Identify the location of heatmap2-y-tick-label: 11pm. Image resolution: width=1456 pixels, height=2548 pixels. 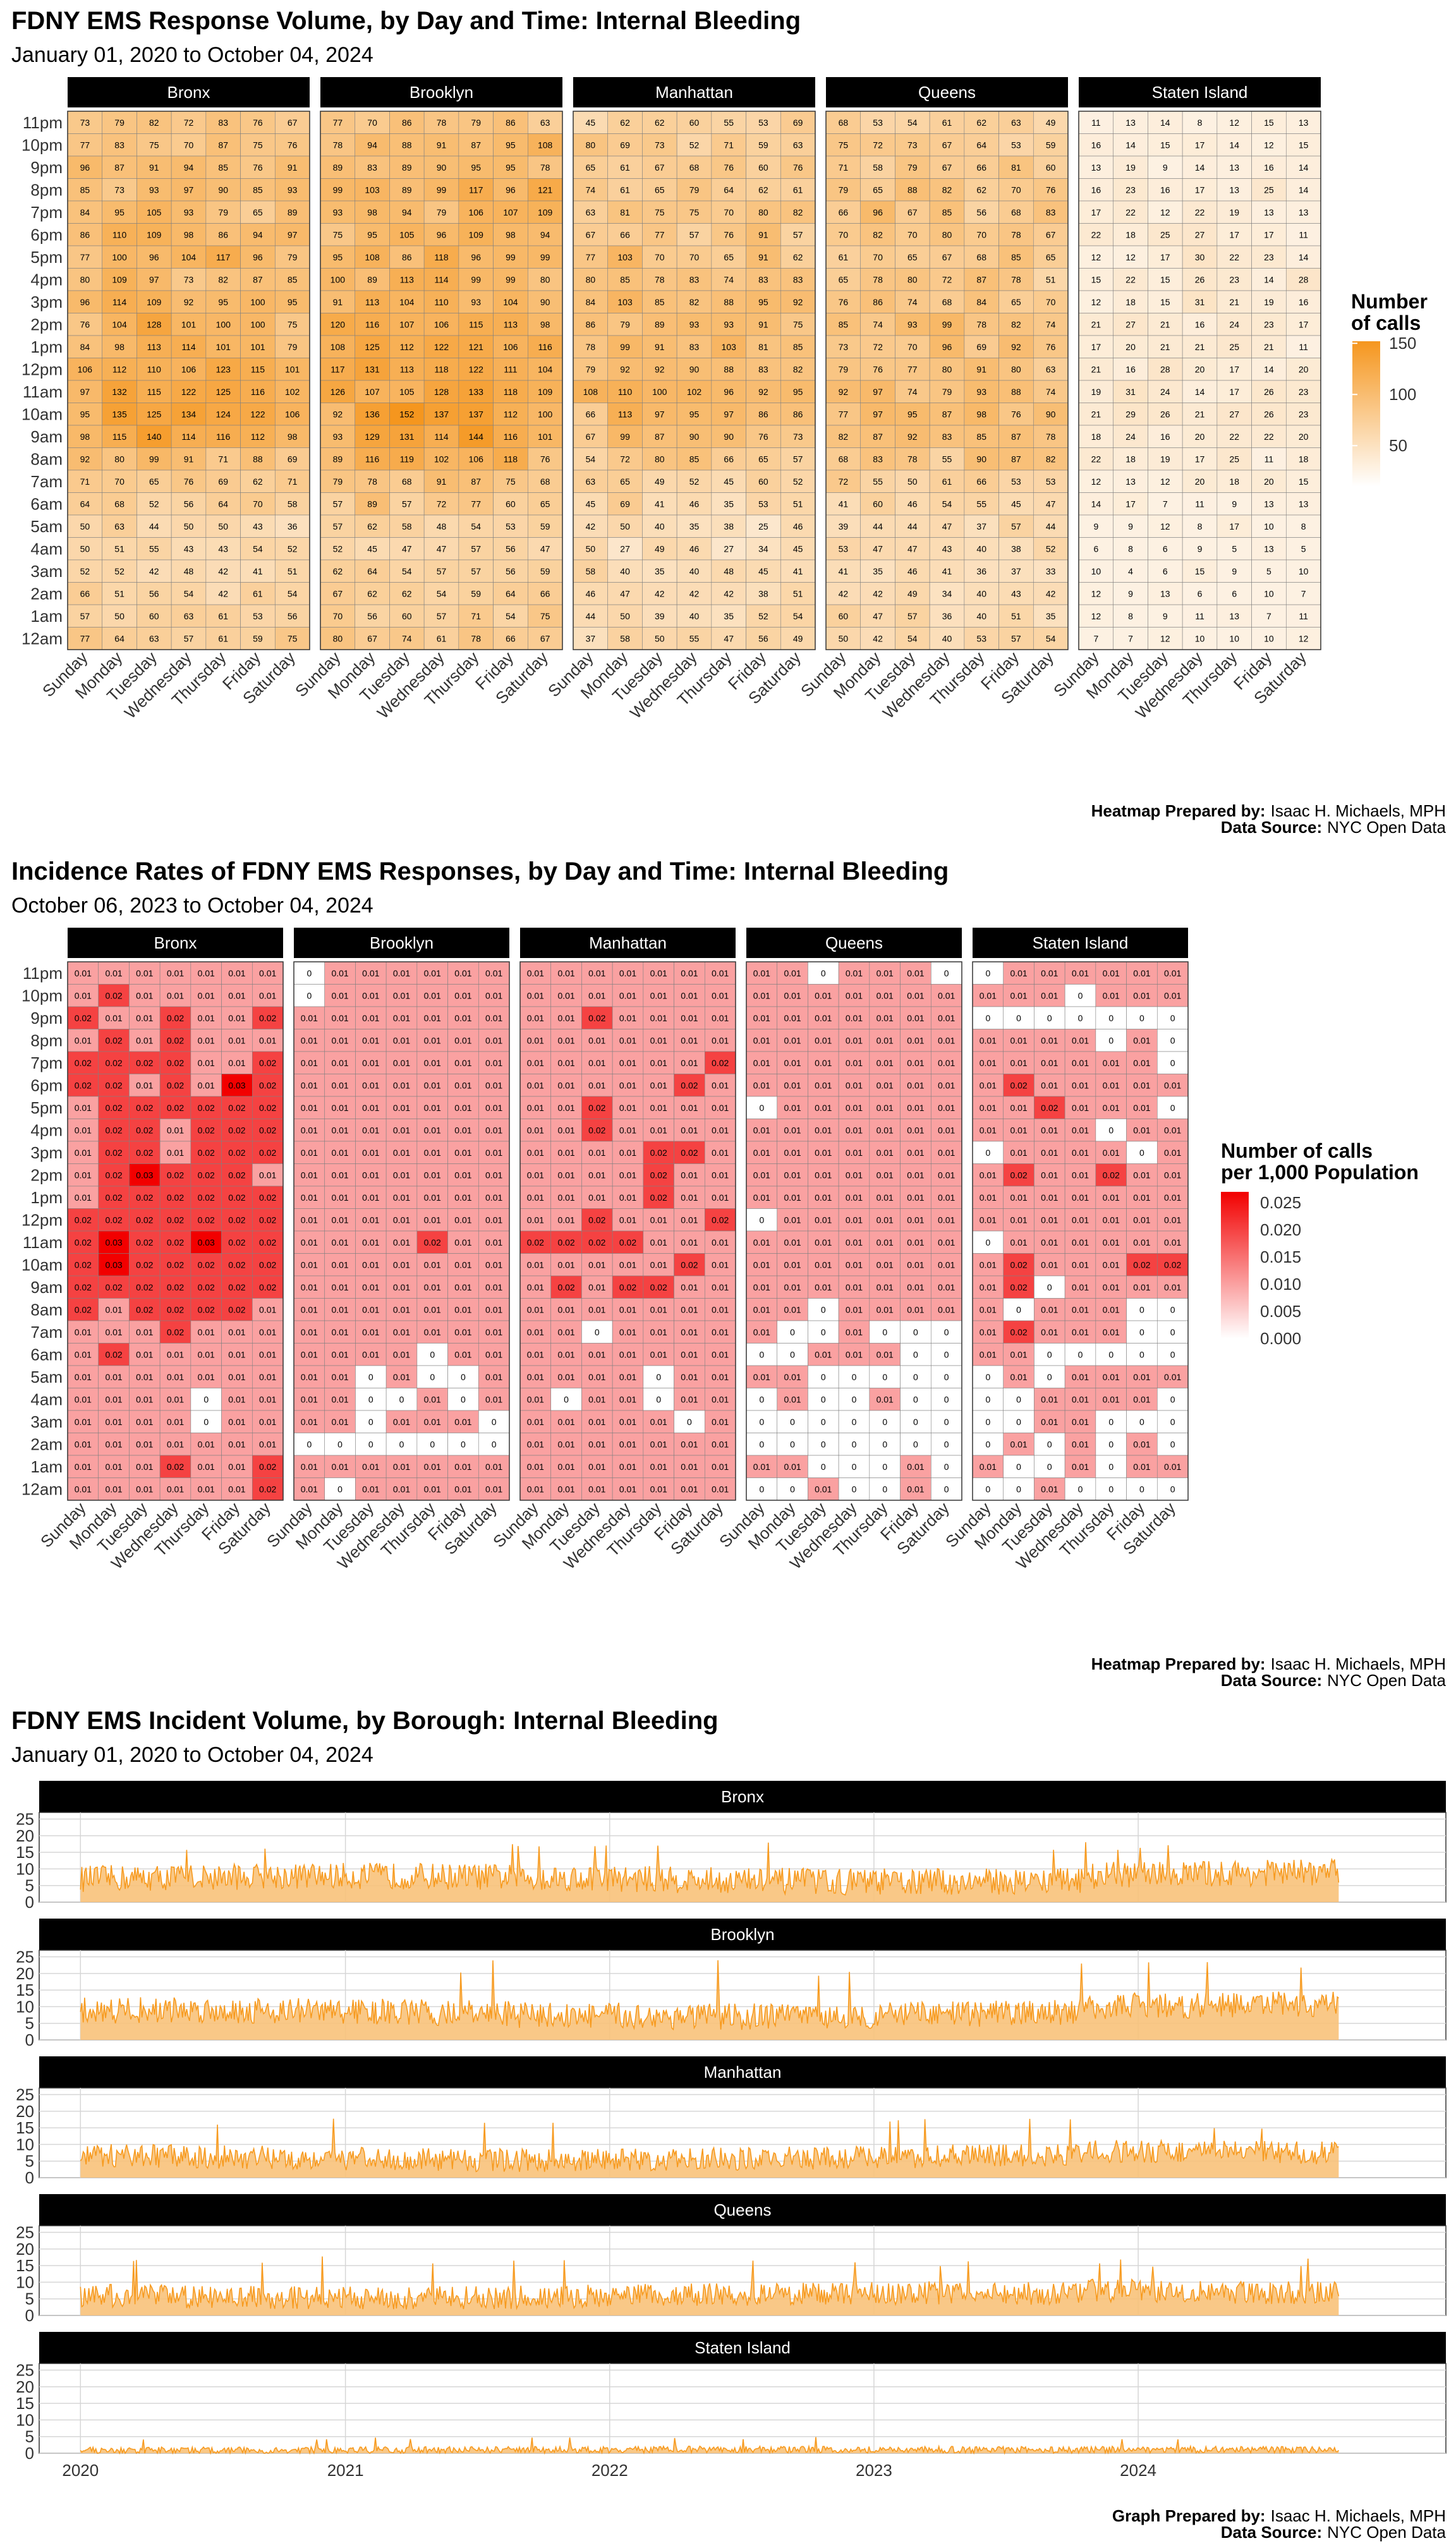
(43, 973).